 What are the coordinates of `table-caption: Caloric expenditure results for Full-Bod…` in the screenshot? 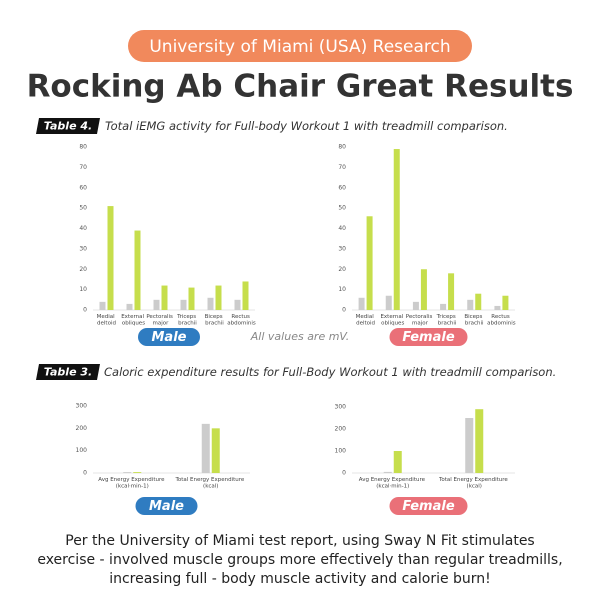 It's located at (330, 372).